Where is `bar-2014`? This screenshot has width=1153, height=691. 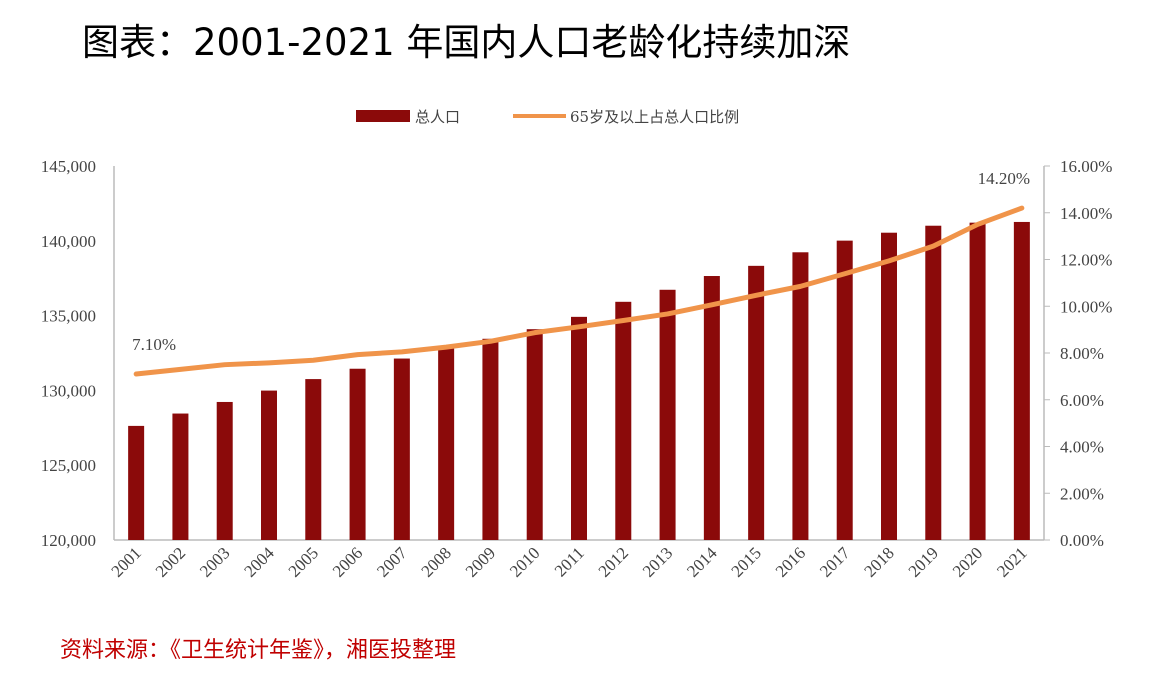
bar-2014 is located at coordinates (711, 408).